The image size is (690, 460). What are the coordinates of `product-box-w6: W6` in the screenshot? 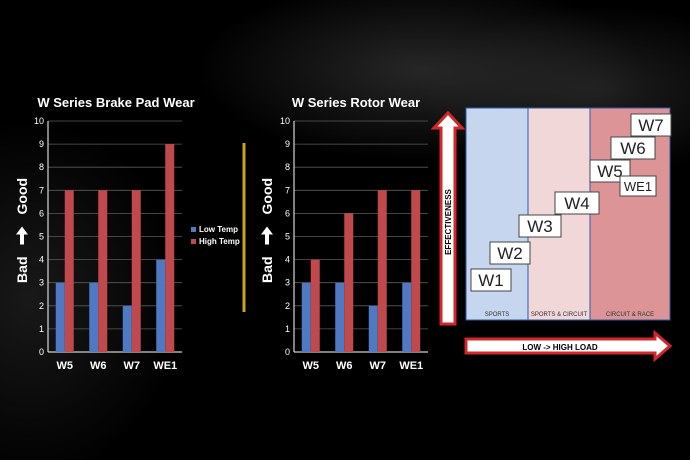 It's located at (633, 148).